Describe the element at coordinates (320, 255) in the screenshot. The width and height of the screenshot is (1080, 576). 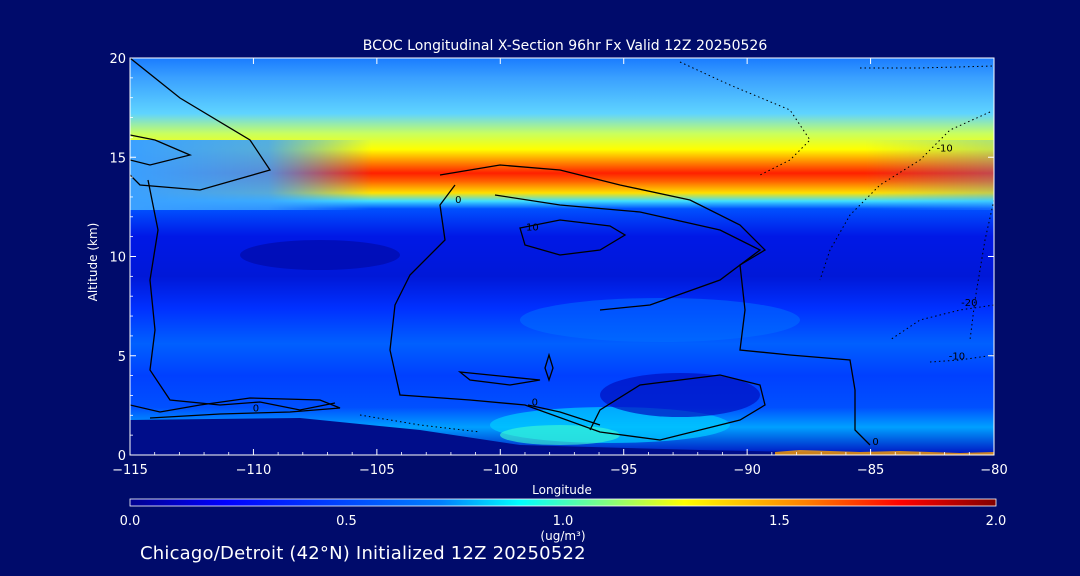
I see `field-dark-upper` at that location.